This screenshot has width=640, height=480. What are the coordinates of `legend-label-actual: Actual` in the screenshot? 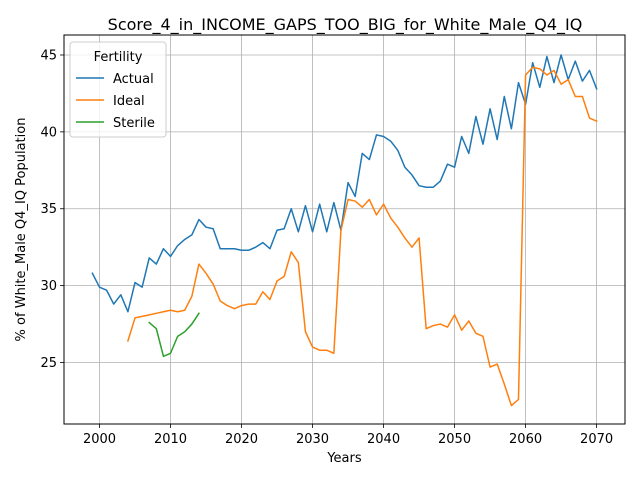 It's located at (133, 79).